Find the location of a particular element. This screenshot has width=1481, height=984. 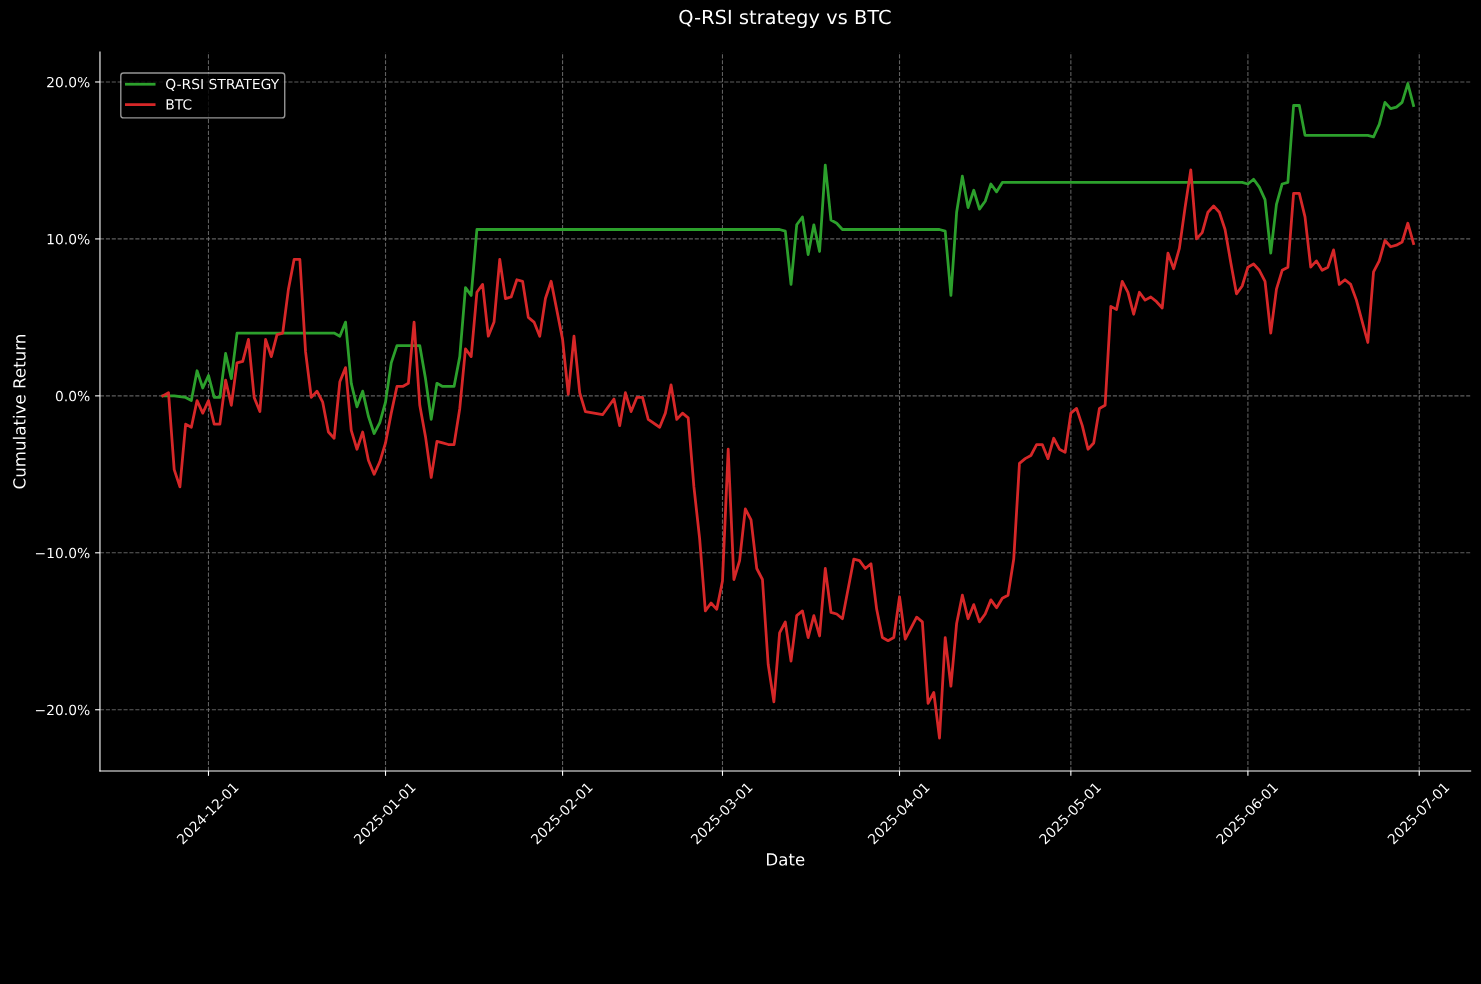

y-tick-label: 0.0% is located at coordinates (72, 396).